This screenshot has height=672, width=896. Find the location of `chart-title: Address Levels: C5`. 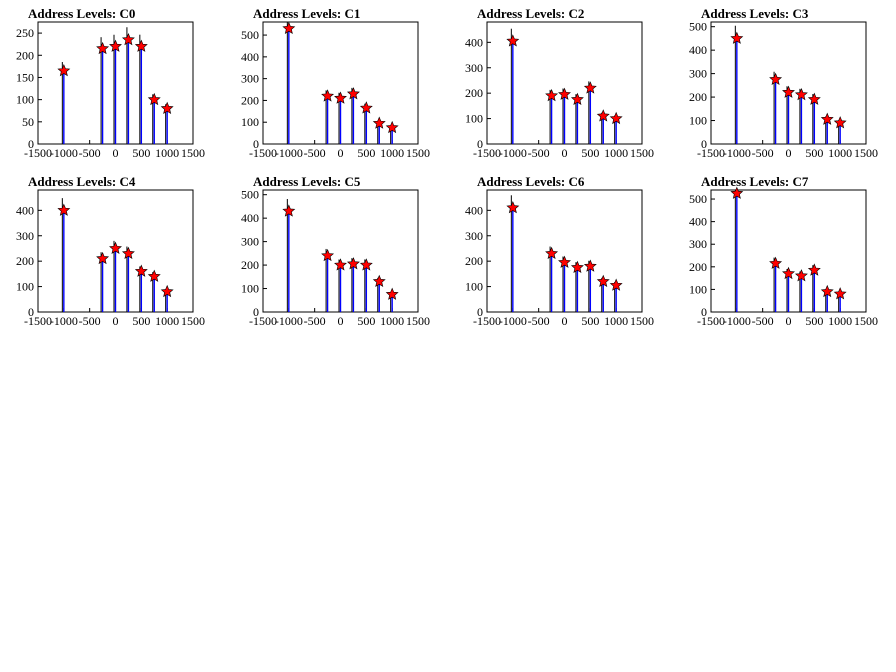

chart-title: Address Levels: C5 is located at coordinates (307, 181).